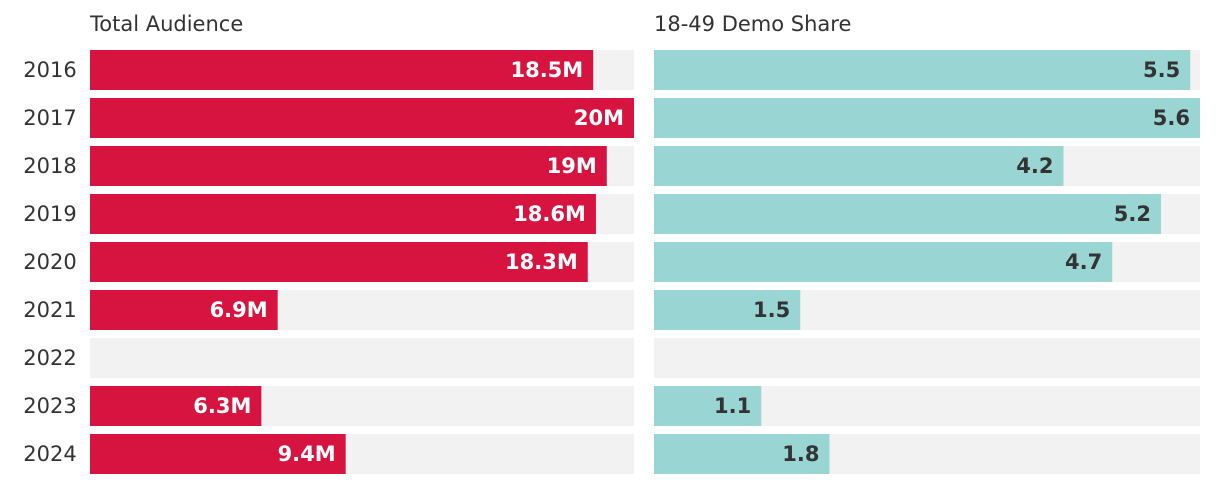  Describe the element at coordinates (753, 24) in the screenshot. I see `demo-share-title: 18-49 Demo Share` at that location.